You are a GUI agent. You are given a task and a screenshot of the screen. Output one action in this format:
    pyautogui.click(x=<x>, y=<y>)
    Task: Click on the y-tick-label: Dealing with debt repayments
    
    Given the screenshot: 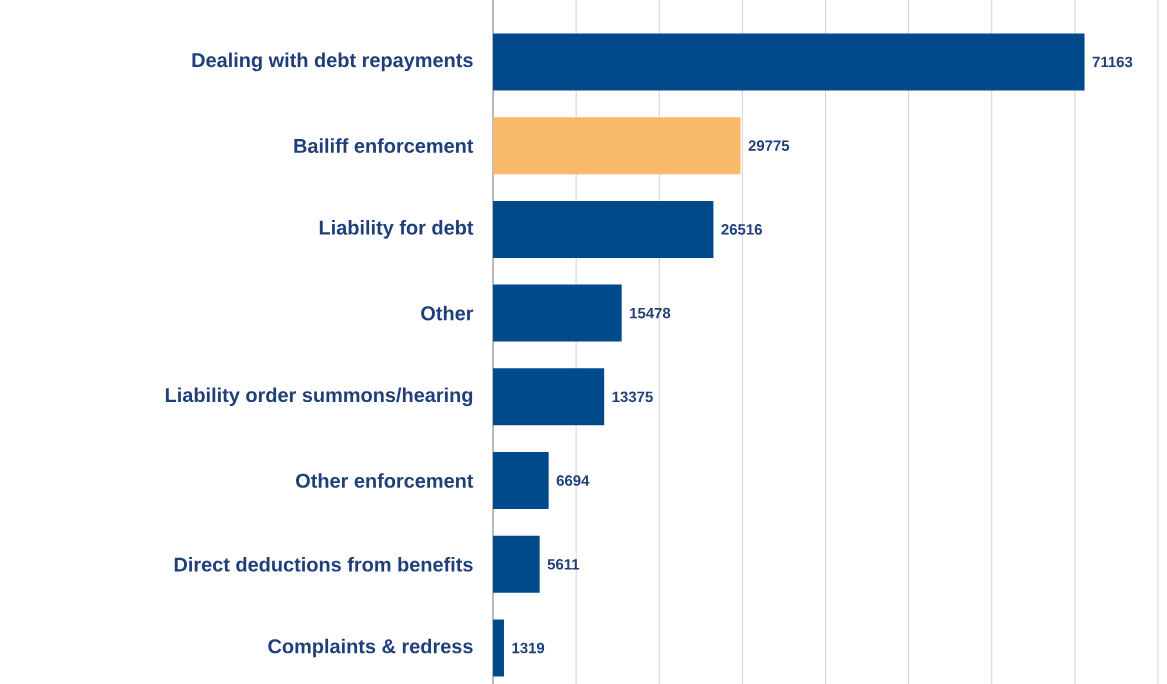 What is the action you would take?
    pyautogui.click(x=332, y=62)
    